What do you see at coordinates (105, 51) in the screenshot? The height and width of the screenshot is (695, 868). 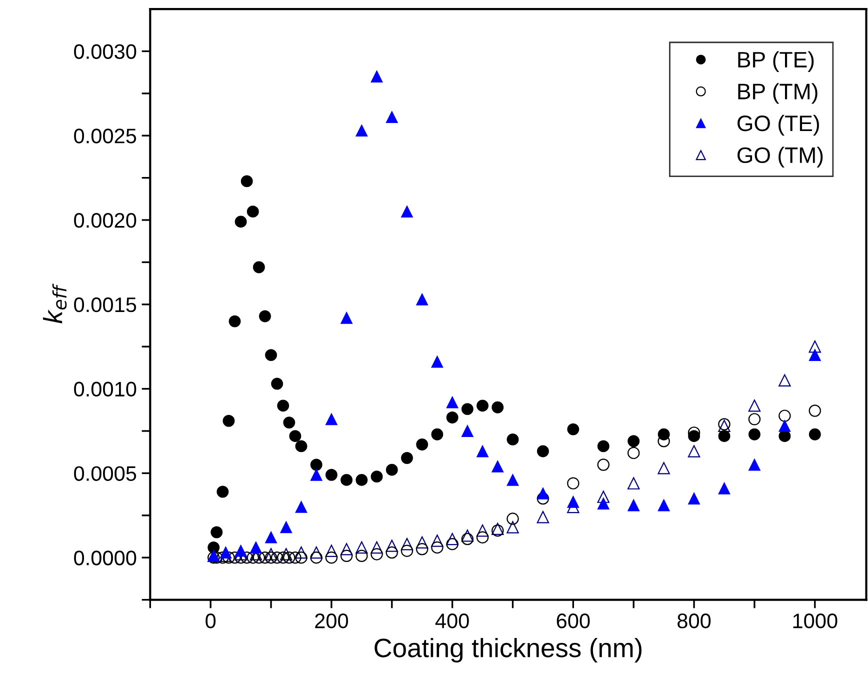 I see `y-tick-label: 0.0030` at bounding box center [105, 51].